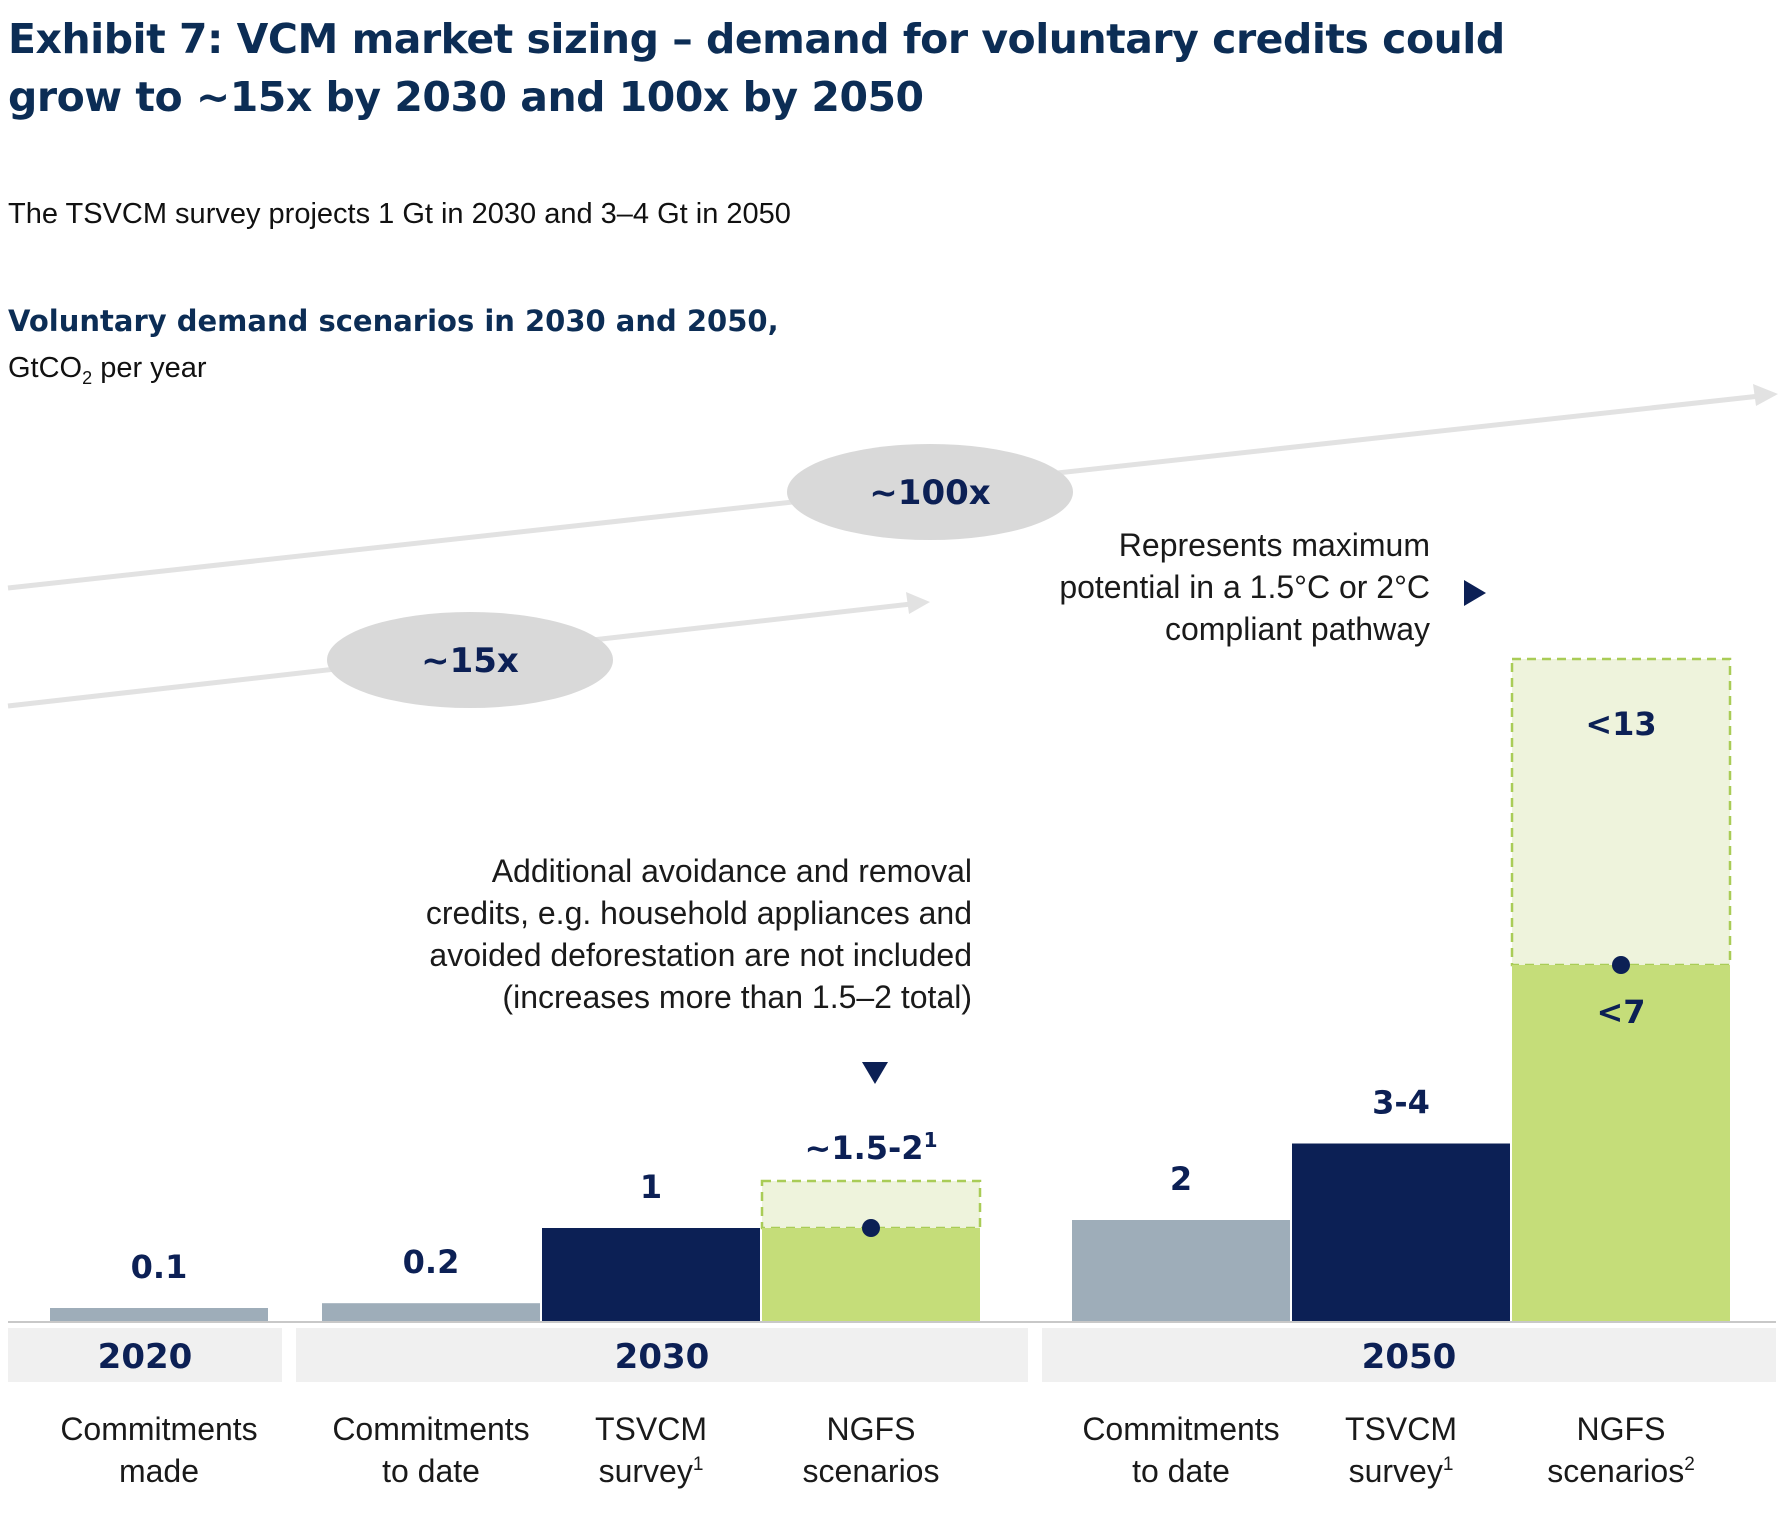  I want to click on multiplier-label: ~15x, so click(470, 661).